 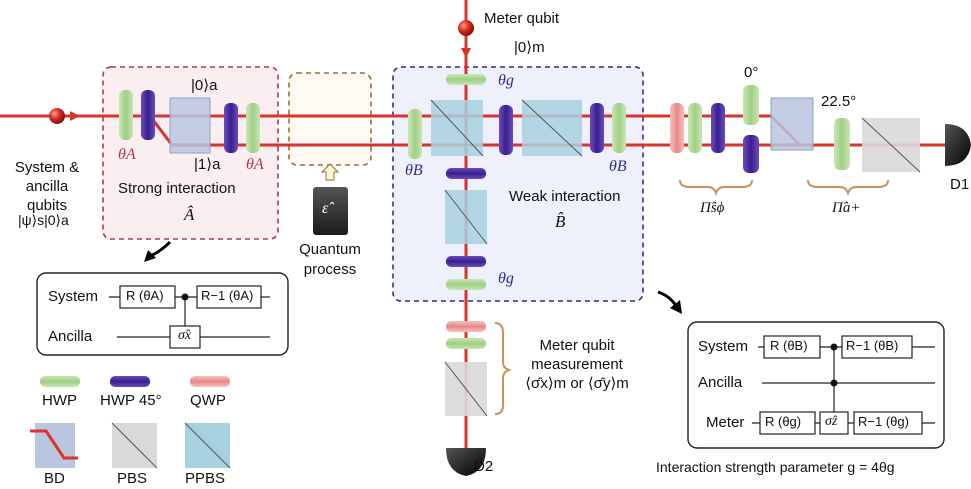 I want to click on meter-arrow-icon, so click(x=466, y=53).